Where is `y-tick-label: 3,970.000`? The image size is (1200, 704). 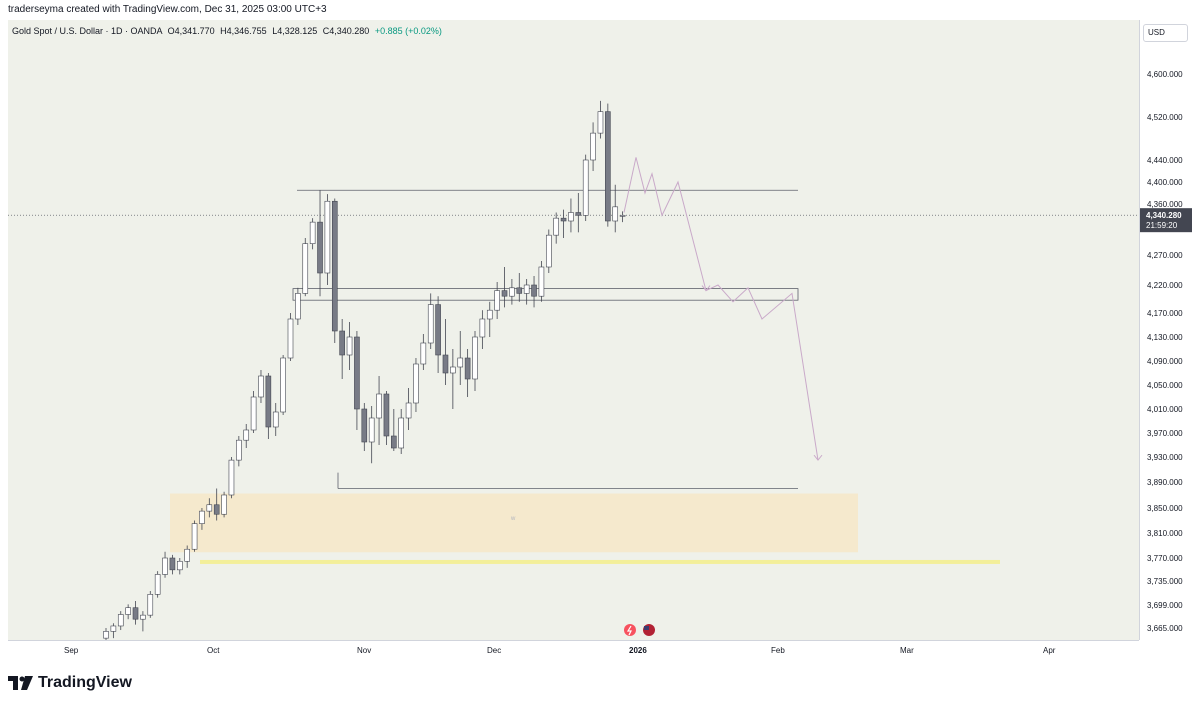 y-tick-label: 3,970.000 is located at coordinates (1165, 433).